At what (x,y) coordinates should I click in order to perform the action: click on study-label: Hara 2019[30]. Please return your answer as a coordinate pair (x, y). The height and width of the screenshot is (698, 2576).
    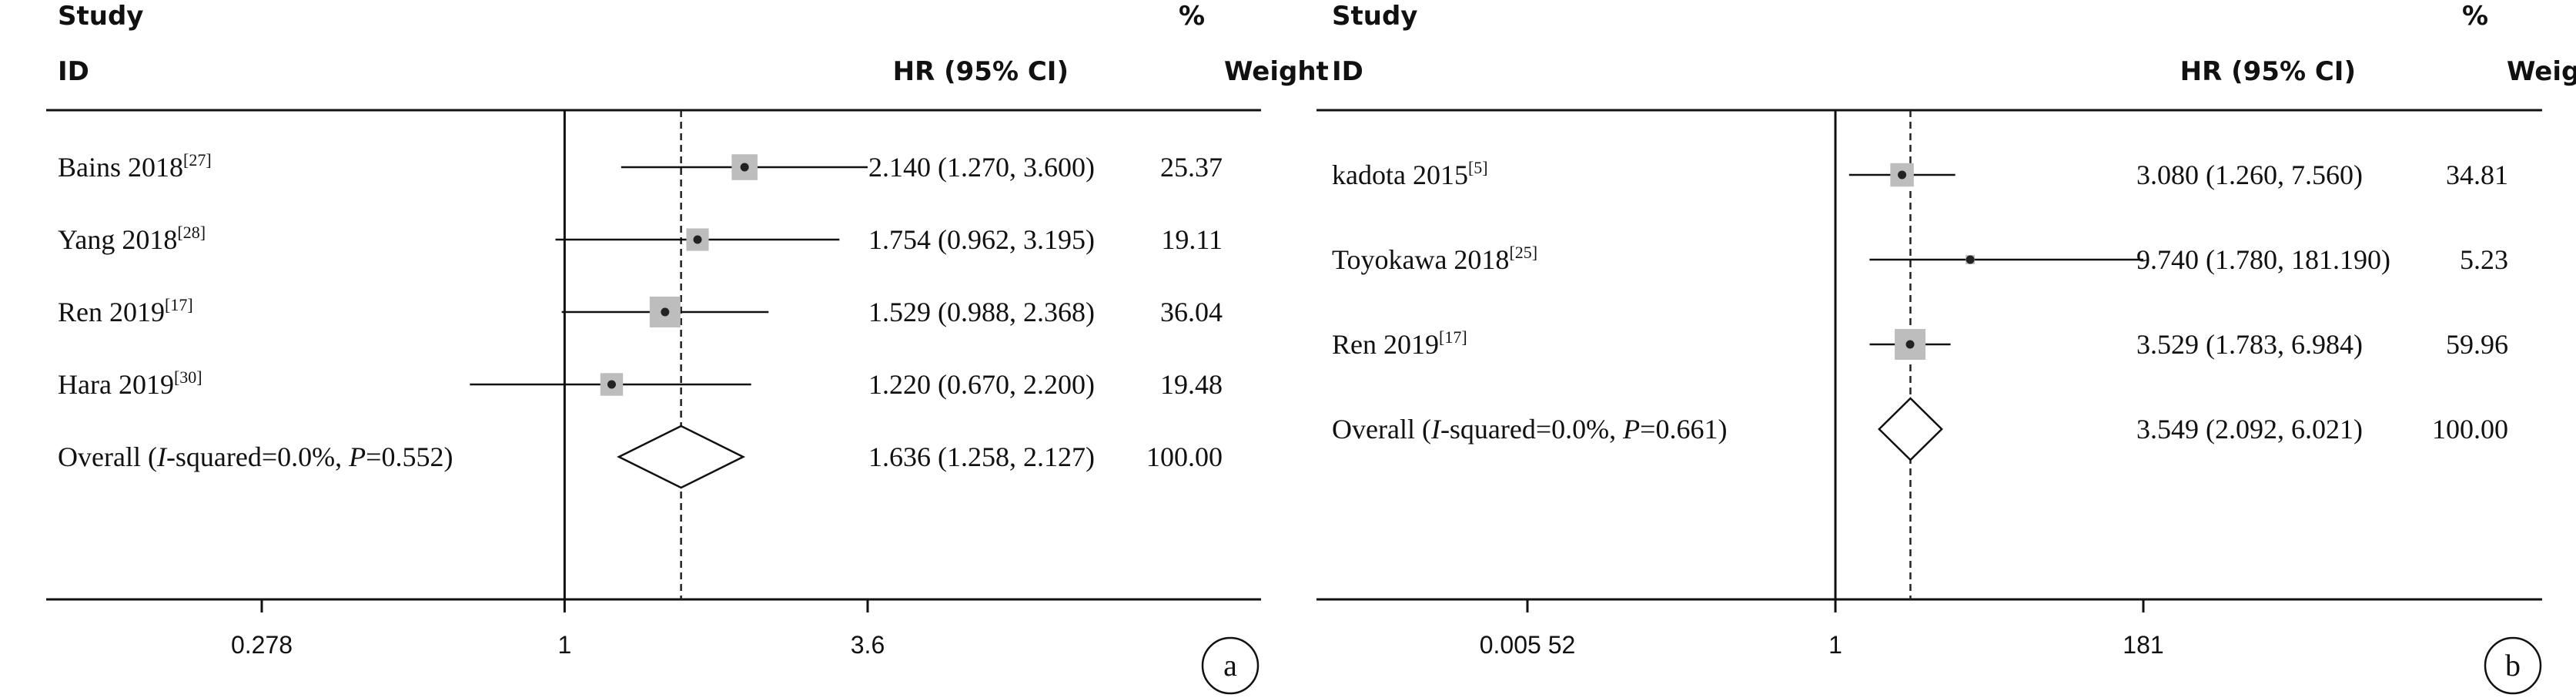
    Looking at the image, I should click on (130, 383).